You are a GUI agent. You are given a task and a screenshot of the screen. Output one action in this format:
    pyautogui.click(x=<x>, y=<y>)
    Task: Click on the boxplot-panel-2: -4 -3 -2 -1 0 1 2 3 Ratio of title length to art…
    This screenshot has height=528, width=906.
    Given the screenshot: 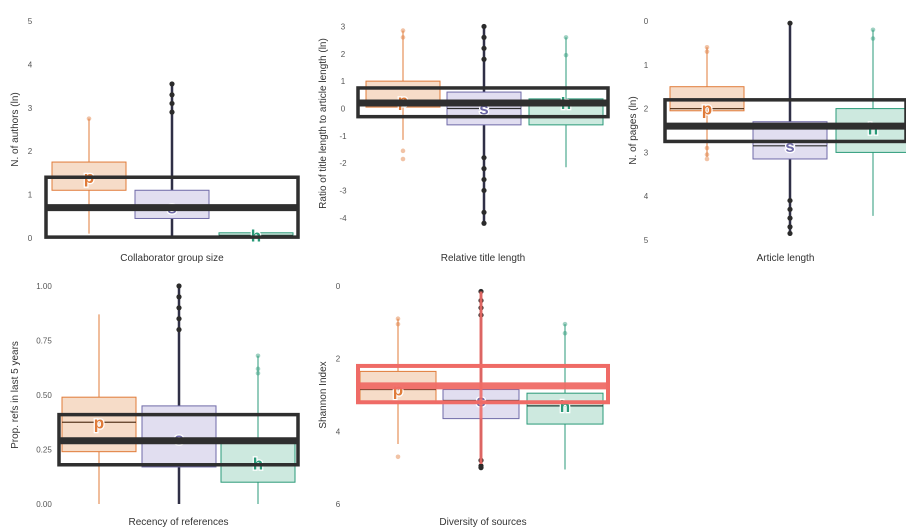 What is the action you would take?
    pyautogui.click(x=464, y=143)
    